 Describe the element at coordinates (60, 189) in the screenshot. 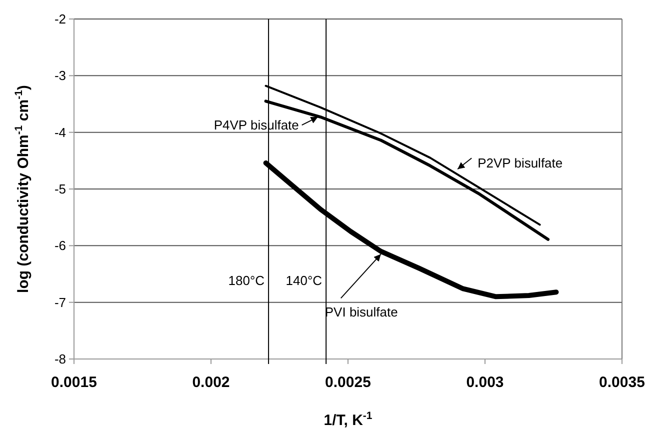

I see `y-tick-label: -5` at that location.